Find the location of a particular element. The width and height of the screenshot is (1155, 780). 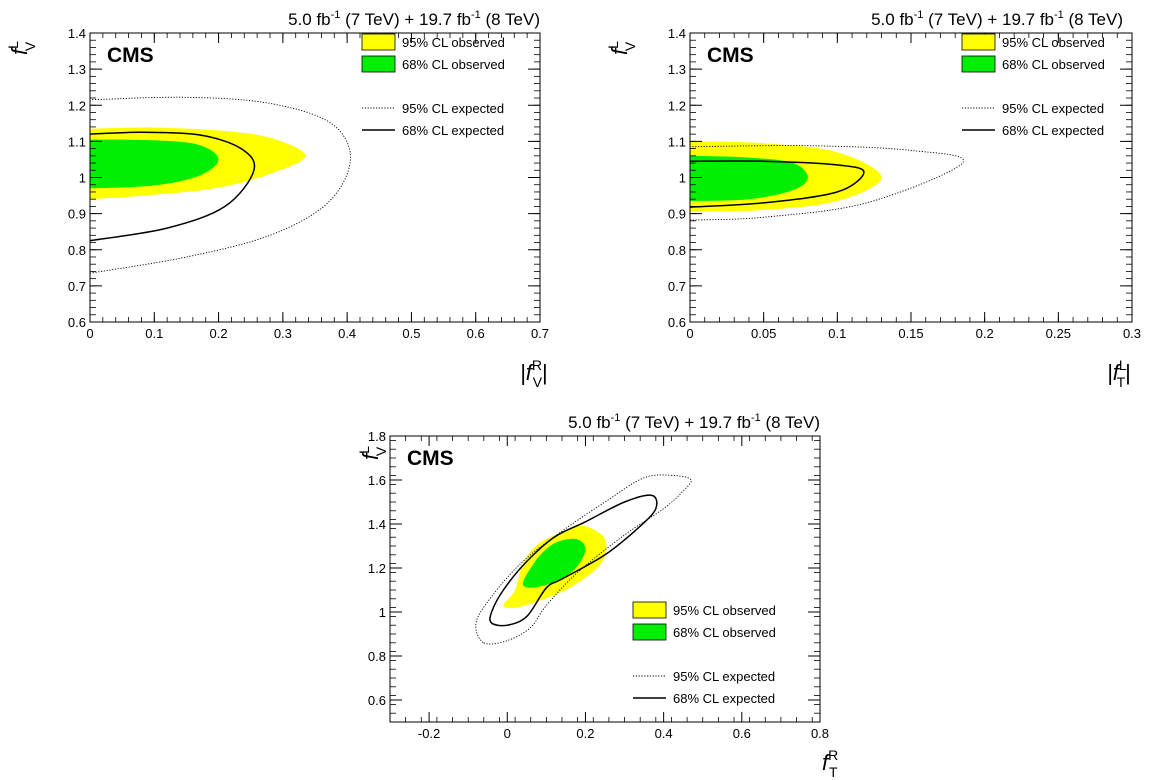

x-tick-label: 0.25 is located at coordinates (1058, 333).